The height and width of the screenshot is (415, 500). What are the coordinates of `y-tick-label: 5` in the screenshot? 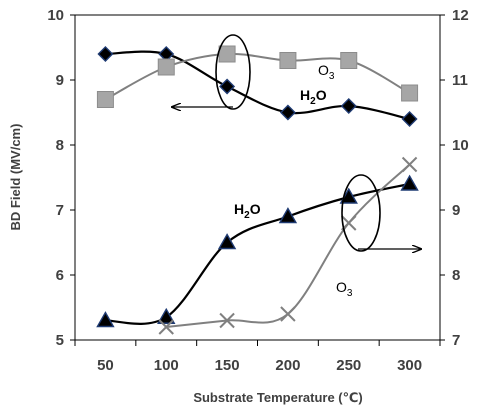 It's located at (60, 340).